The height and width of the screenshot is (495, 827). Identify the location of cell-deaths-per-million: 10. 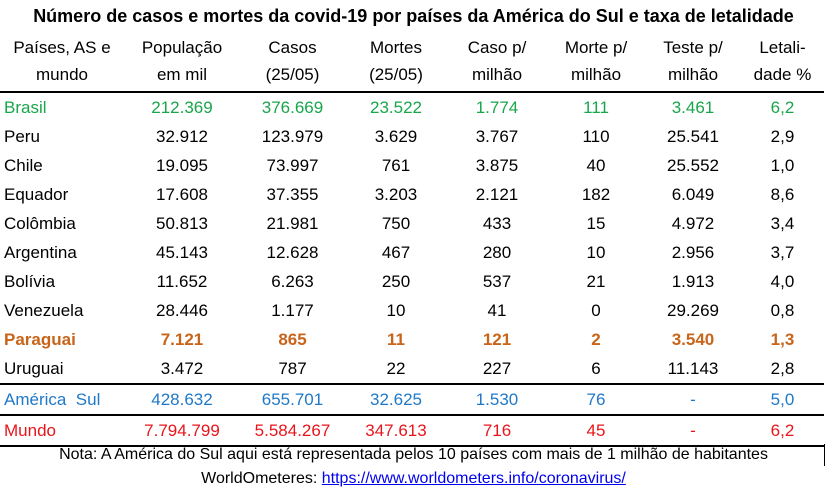
(596, 252).